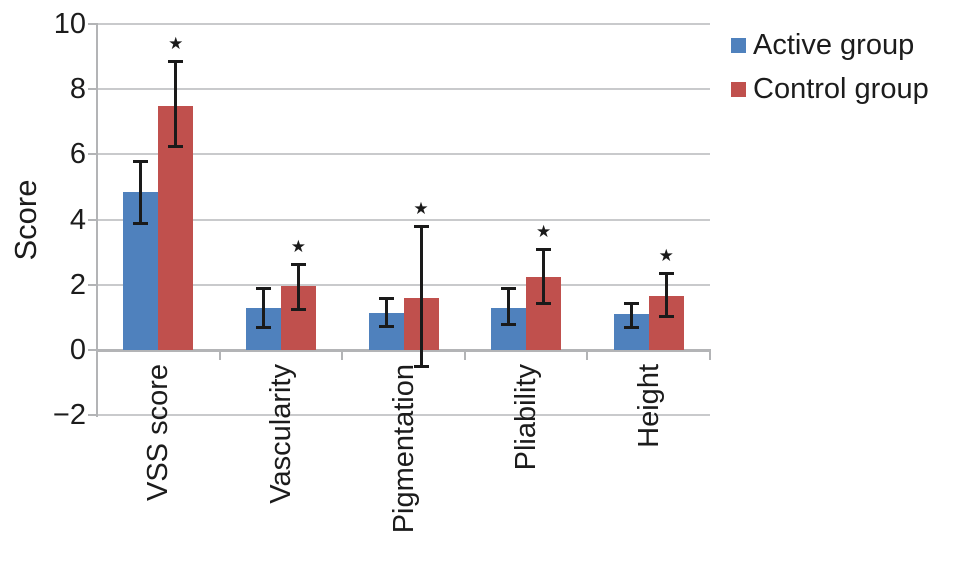 The height and width of the screenshot is (583, 969). What do you see at coordinates (526, 417) in the screenshot?
I see `x-category-label: Pliability` at bounding box center [526, 417].